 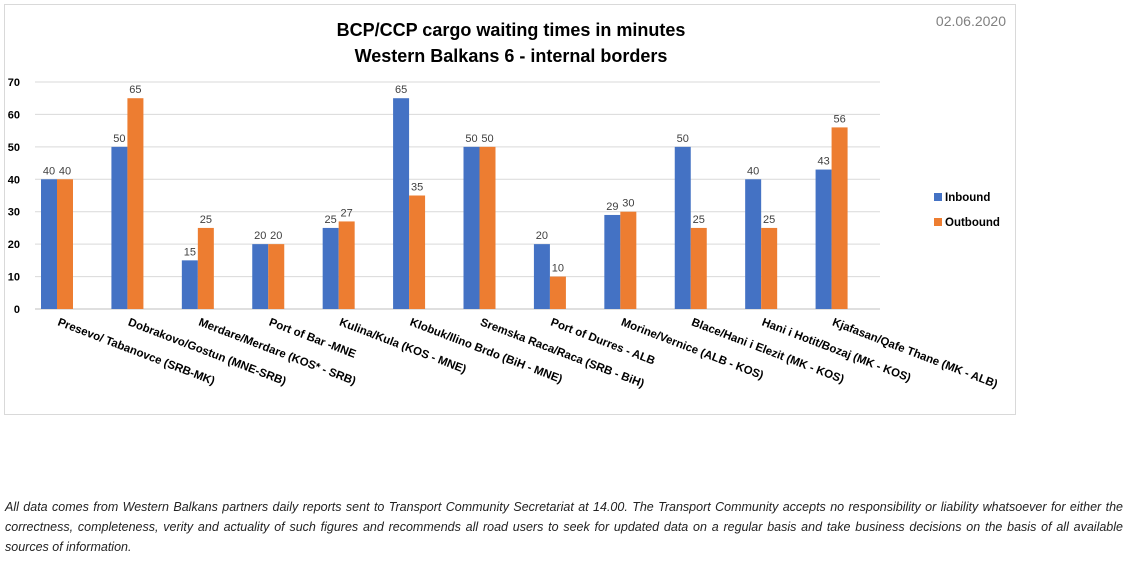 I want to click on data-label-outbound: 20, so click(x=276, y=236).